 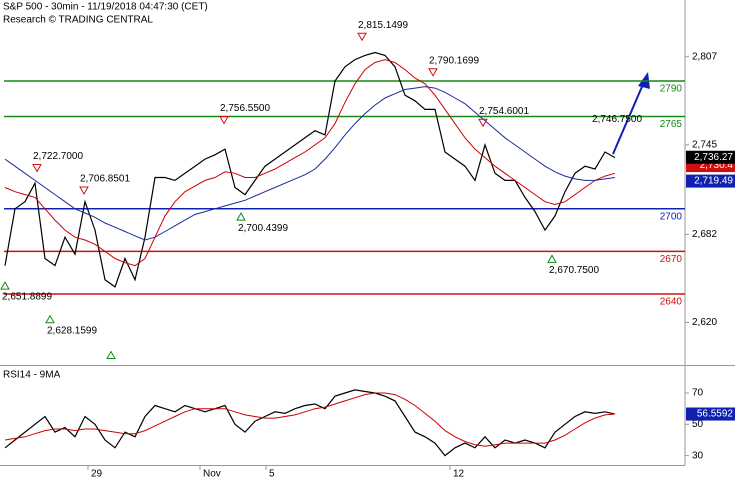 I want to click on rsi-title: RSI14 - 9MA, so click(x=32, y=375).